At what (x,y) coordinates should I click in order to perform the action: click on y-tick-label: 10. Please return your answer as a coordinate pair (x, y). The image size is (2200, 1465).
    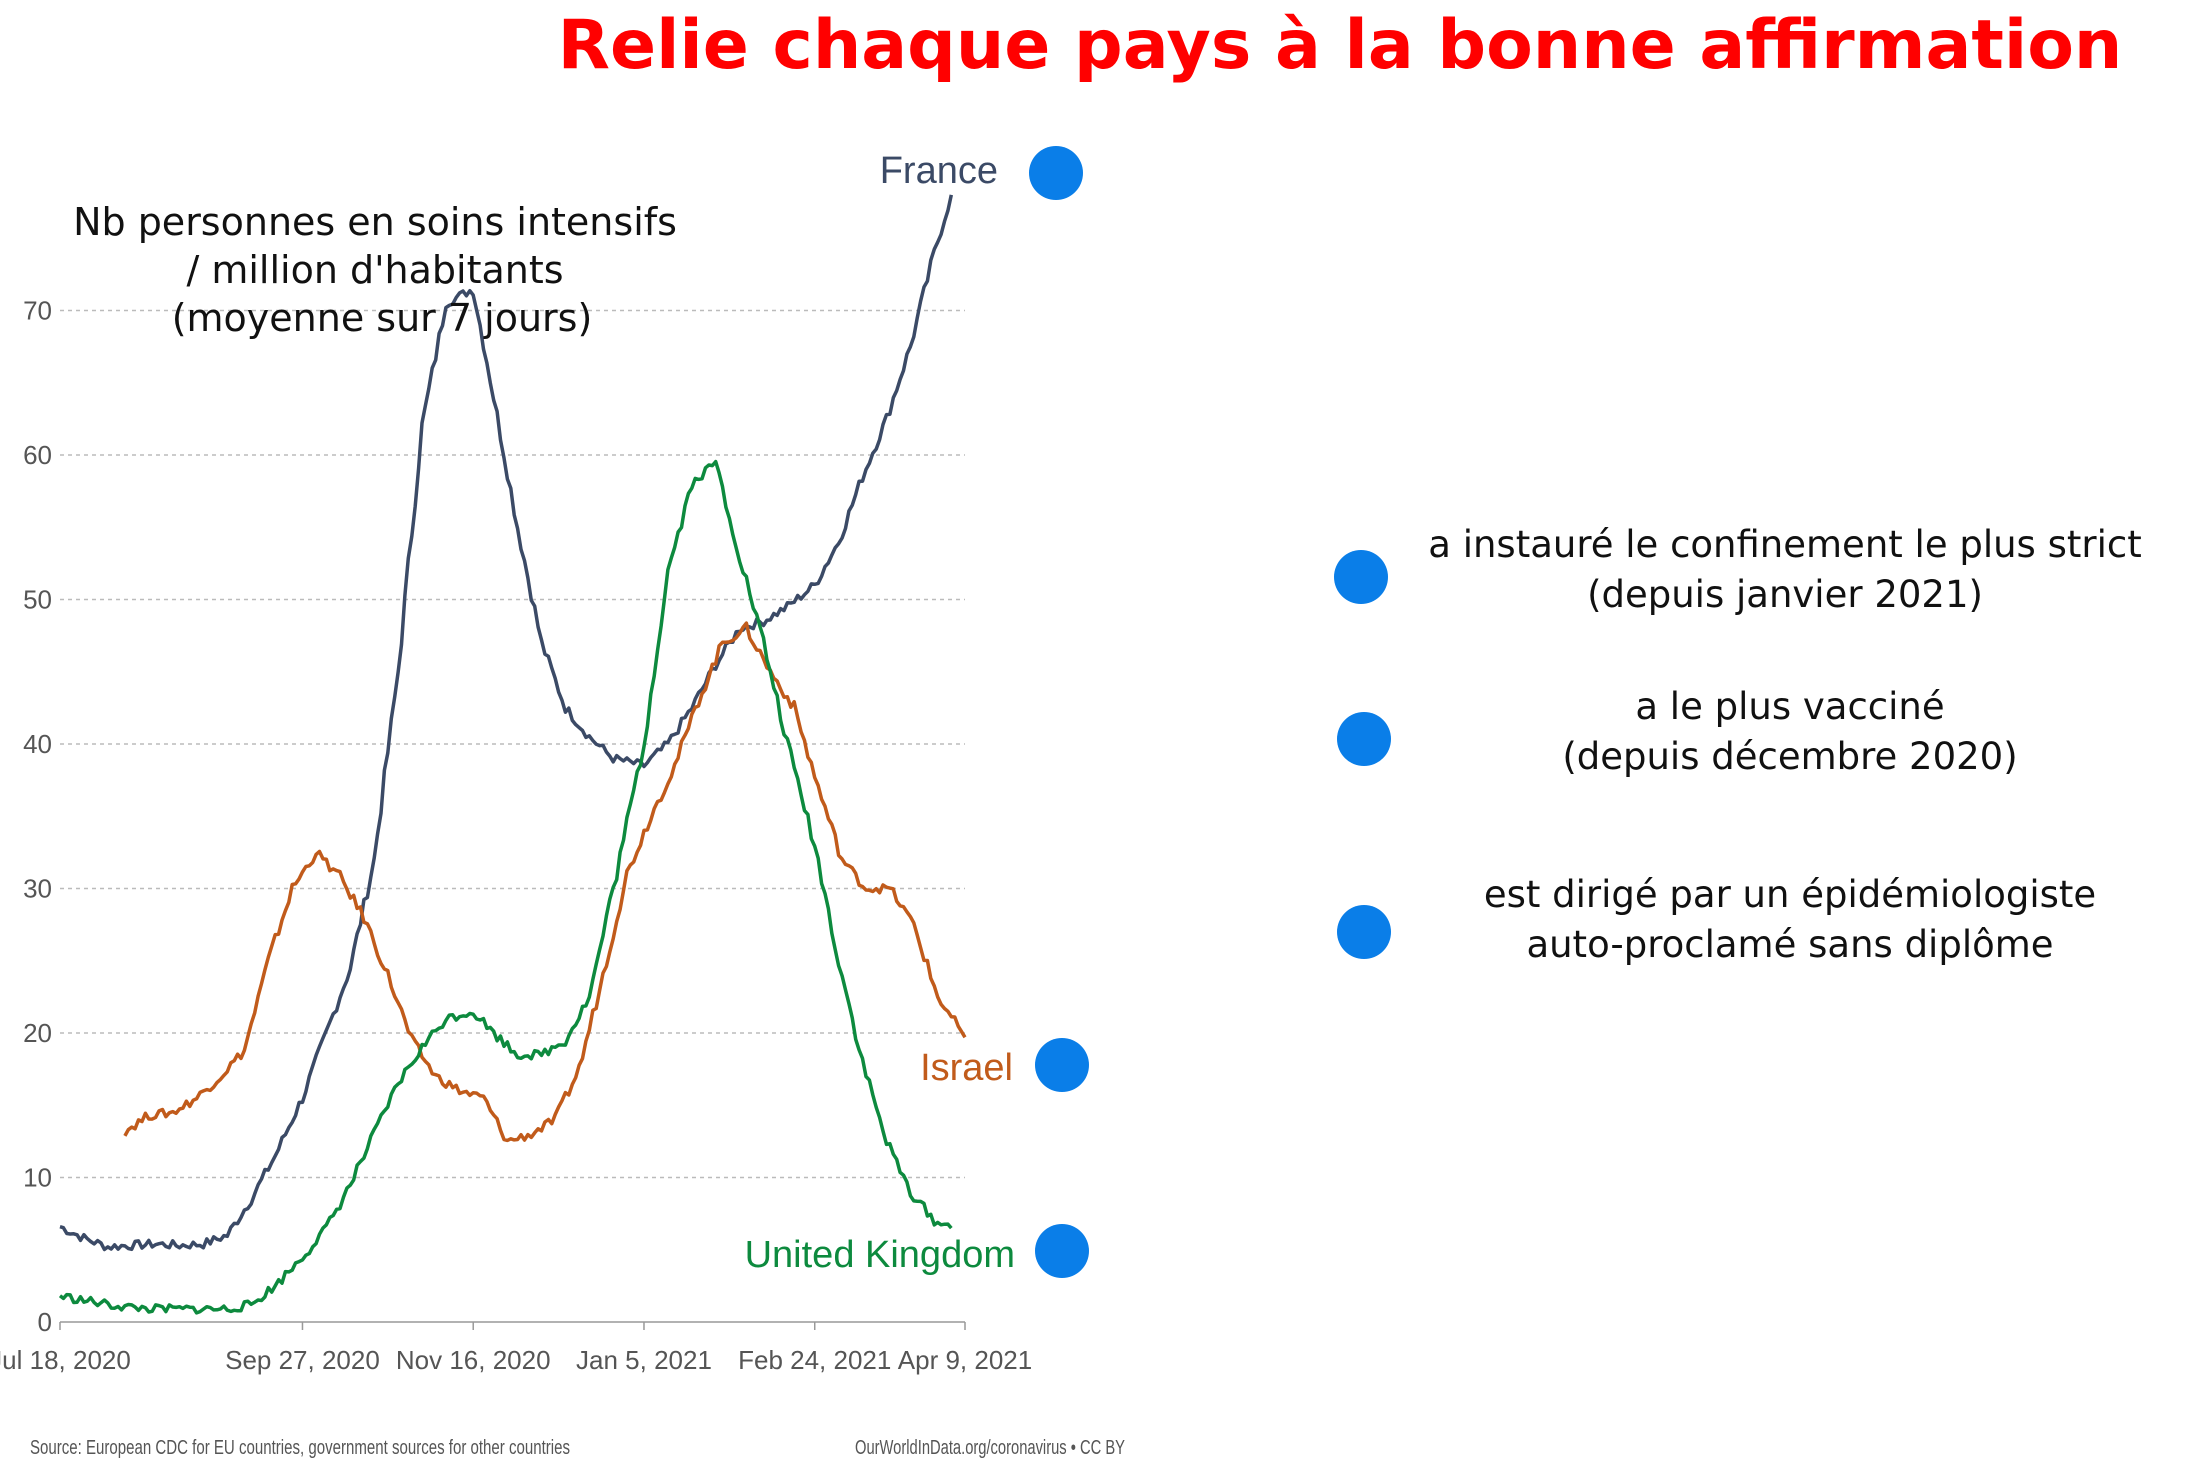
    Looking at the image, I should click on (37, 1178).